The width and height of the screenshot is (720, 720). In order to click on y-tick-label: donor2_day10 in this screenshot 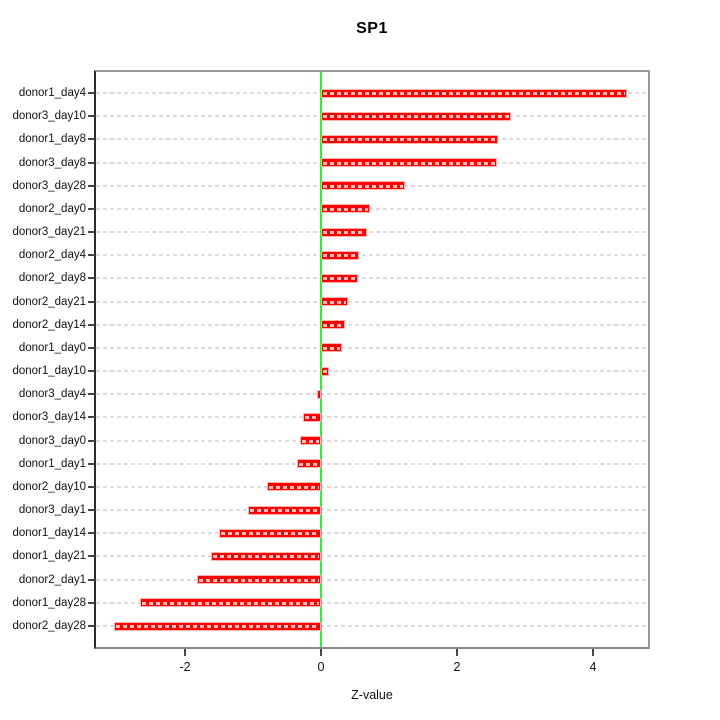, I will do `click(49, 486)`.